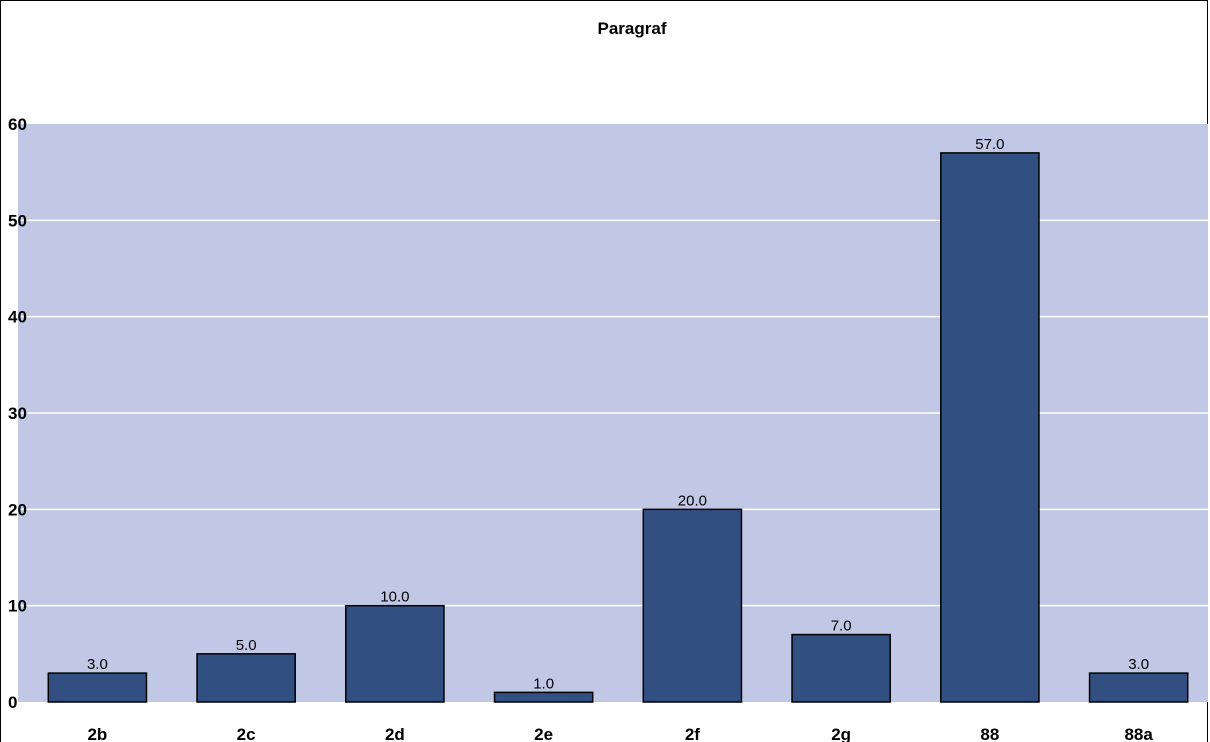  I want to click on chart-title: Paragraf, so click(632, 28).